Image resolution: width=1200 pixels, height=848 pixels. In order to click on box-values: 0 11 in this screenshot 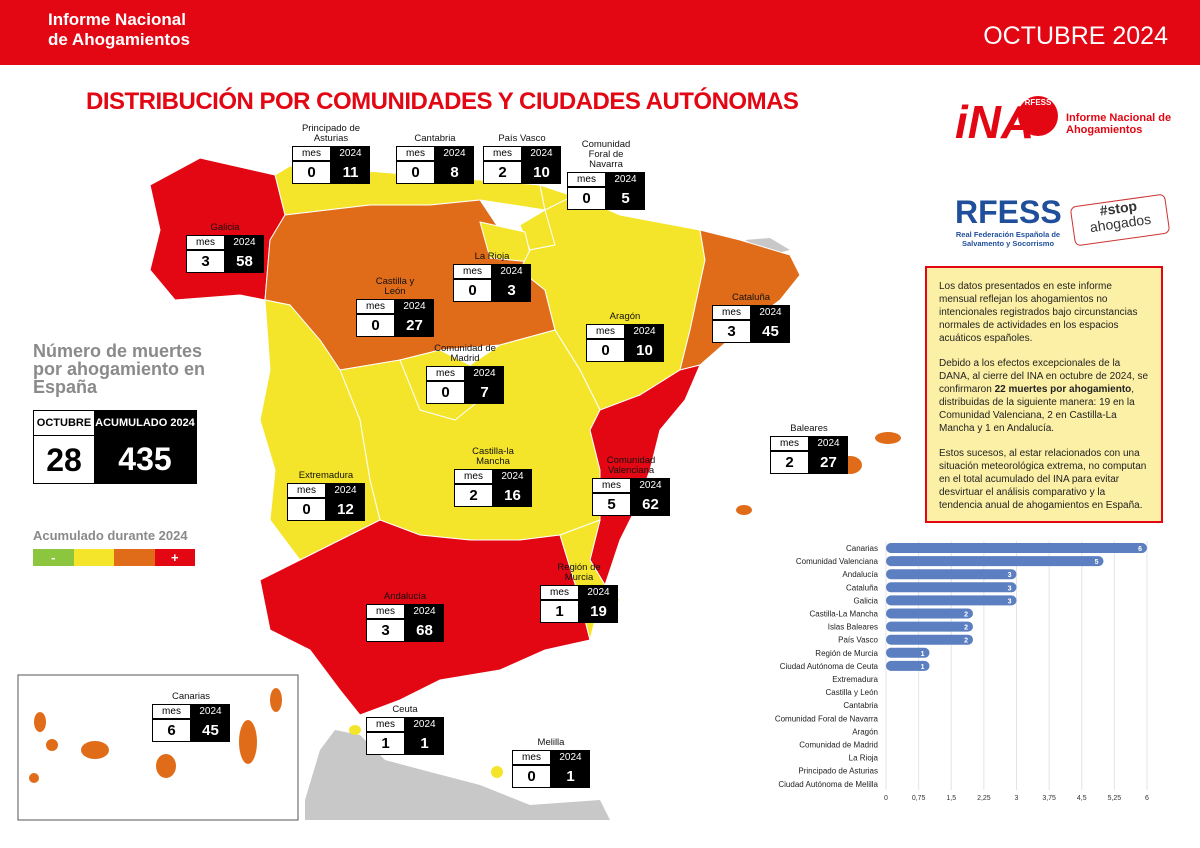, I will do `click(331, 172)`.